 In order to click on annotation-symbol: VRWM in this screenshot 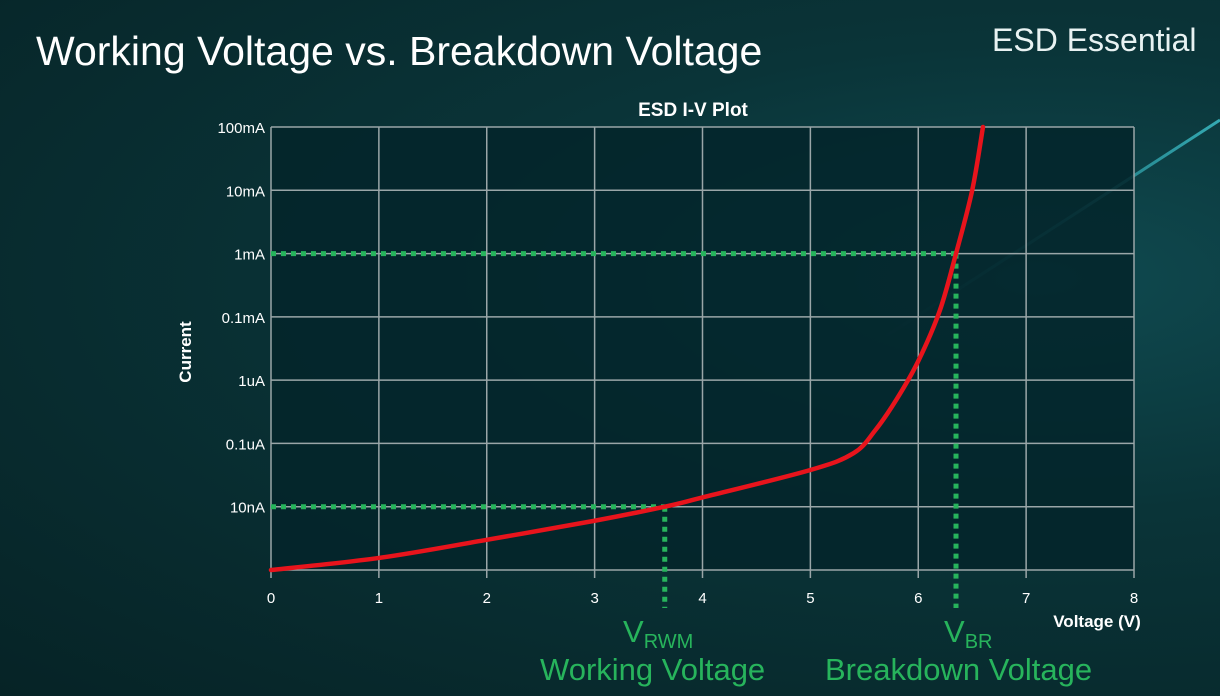, I will do `click(658, 633)`.